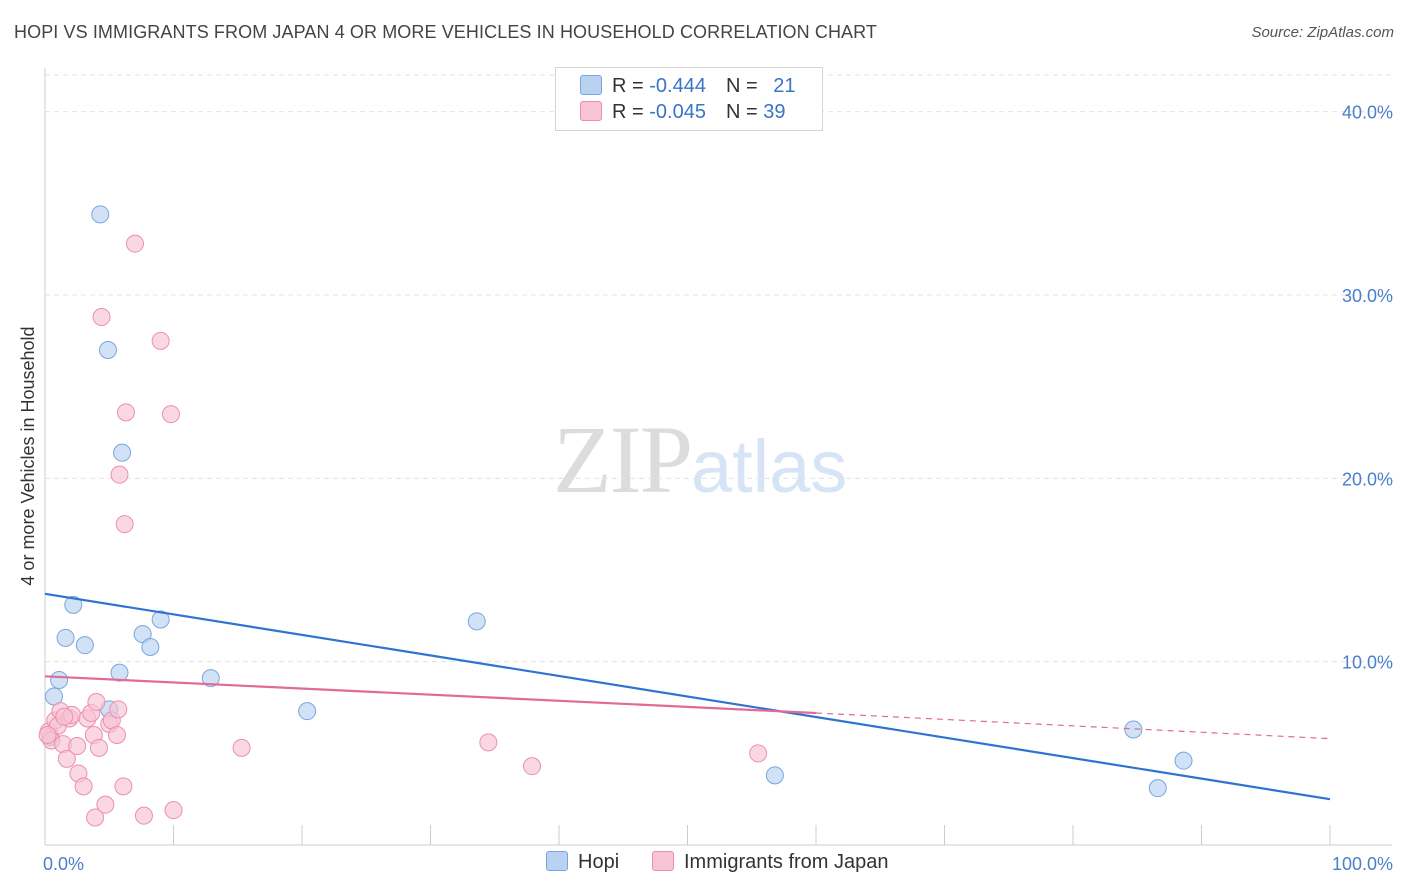  I want to click on legend-hopi-n-label: N =, so click(744, 86).